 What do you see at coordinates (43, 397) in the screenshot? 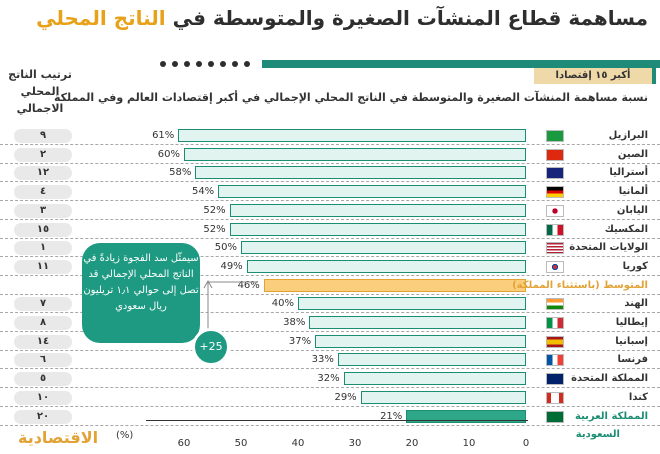
I see `rank-cell: ١٠` at bounding box center [43, 397].